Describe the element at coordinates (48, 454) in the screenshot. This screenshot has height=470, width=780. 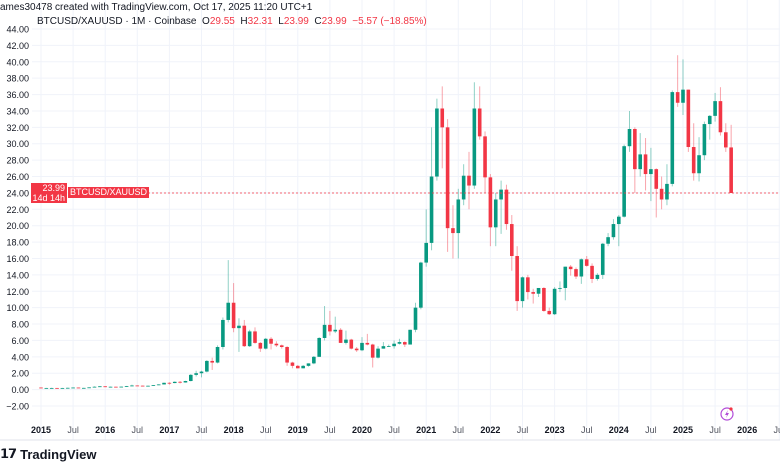
I see `tradingview-logo: 𝟭𝟳 TradingView` at that location.